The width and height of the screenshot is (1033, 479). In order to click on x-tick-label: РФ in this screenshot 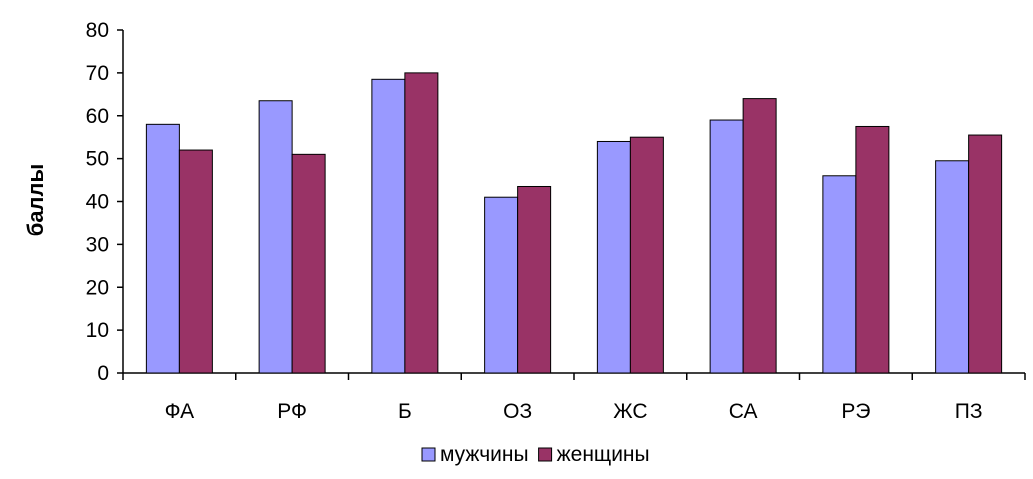, I will do `click(292, 411)`.